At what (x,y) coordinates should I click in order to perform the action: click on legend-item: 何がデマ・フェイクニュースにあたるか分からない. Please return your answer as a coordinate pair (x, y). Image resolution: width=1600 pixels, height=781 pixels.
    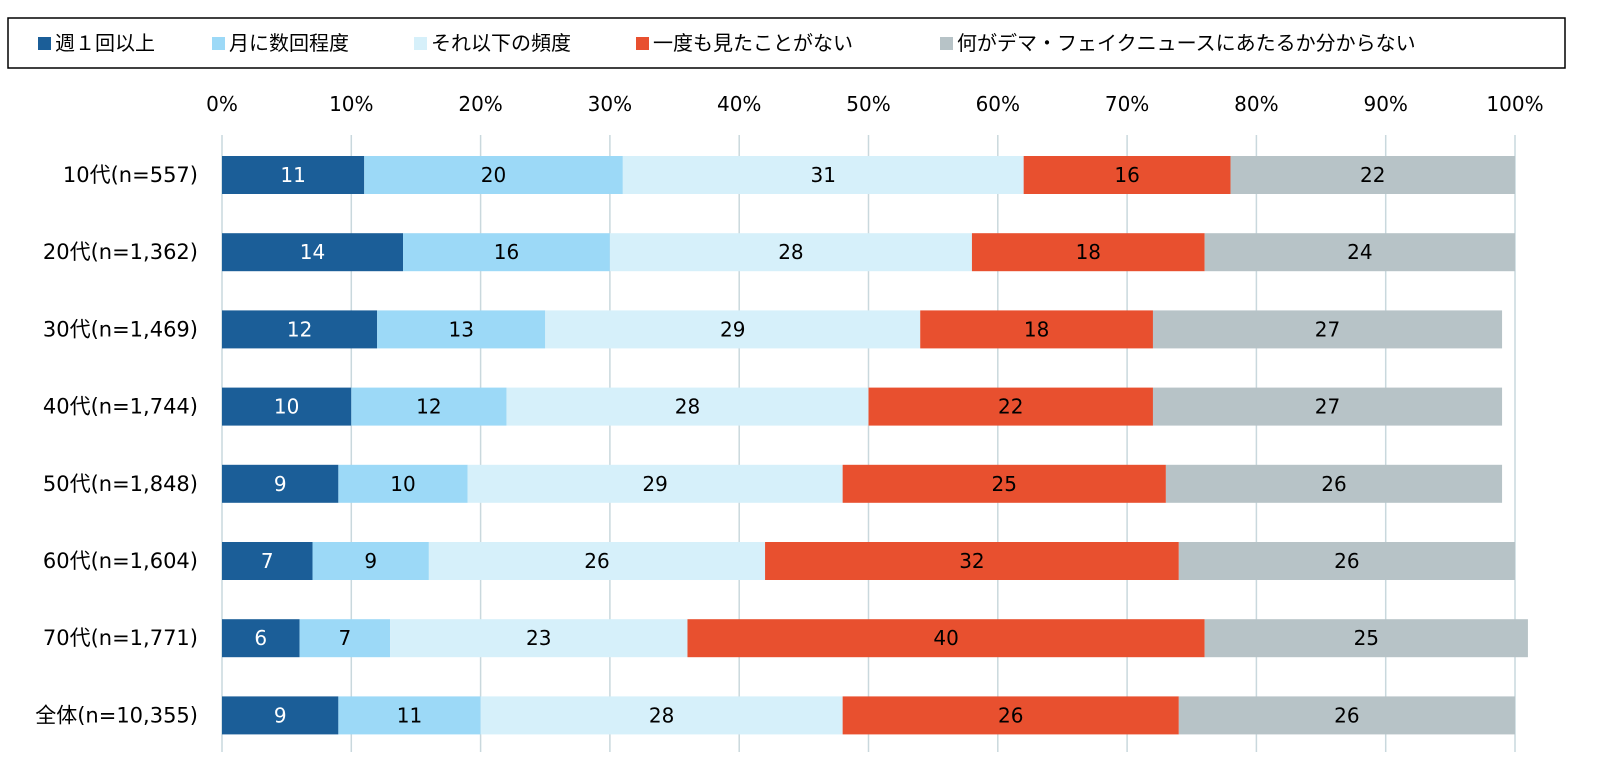
    Looking at the image, I should click on (1178, 43).